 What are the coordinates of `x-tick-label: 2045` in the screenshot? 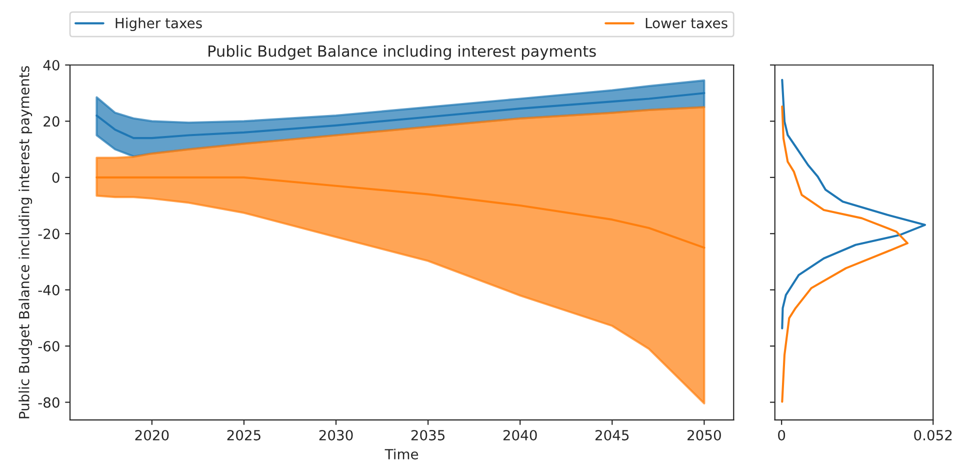 It's located at (612, 435).